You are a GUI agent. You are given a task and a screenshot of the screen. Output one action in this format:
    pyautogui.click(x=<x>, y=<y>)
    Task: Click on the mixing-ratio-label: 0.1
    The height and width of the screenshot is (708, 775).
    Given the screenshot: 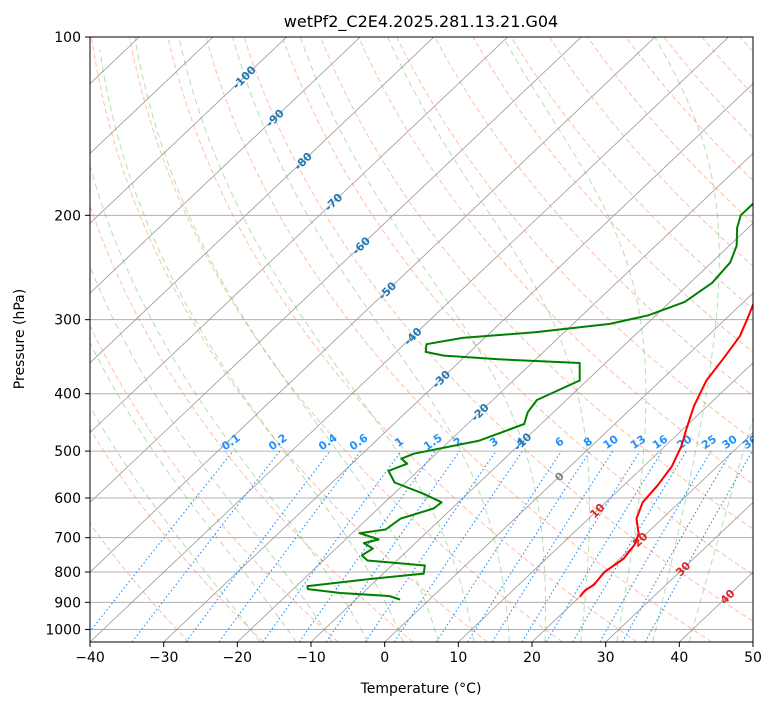 What is the action you would take?
    pyautogui.click(x=230, y=442)
    